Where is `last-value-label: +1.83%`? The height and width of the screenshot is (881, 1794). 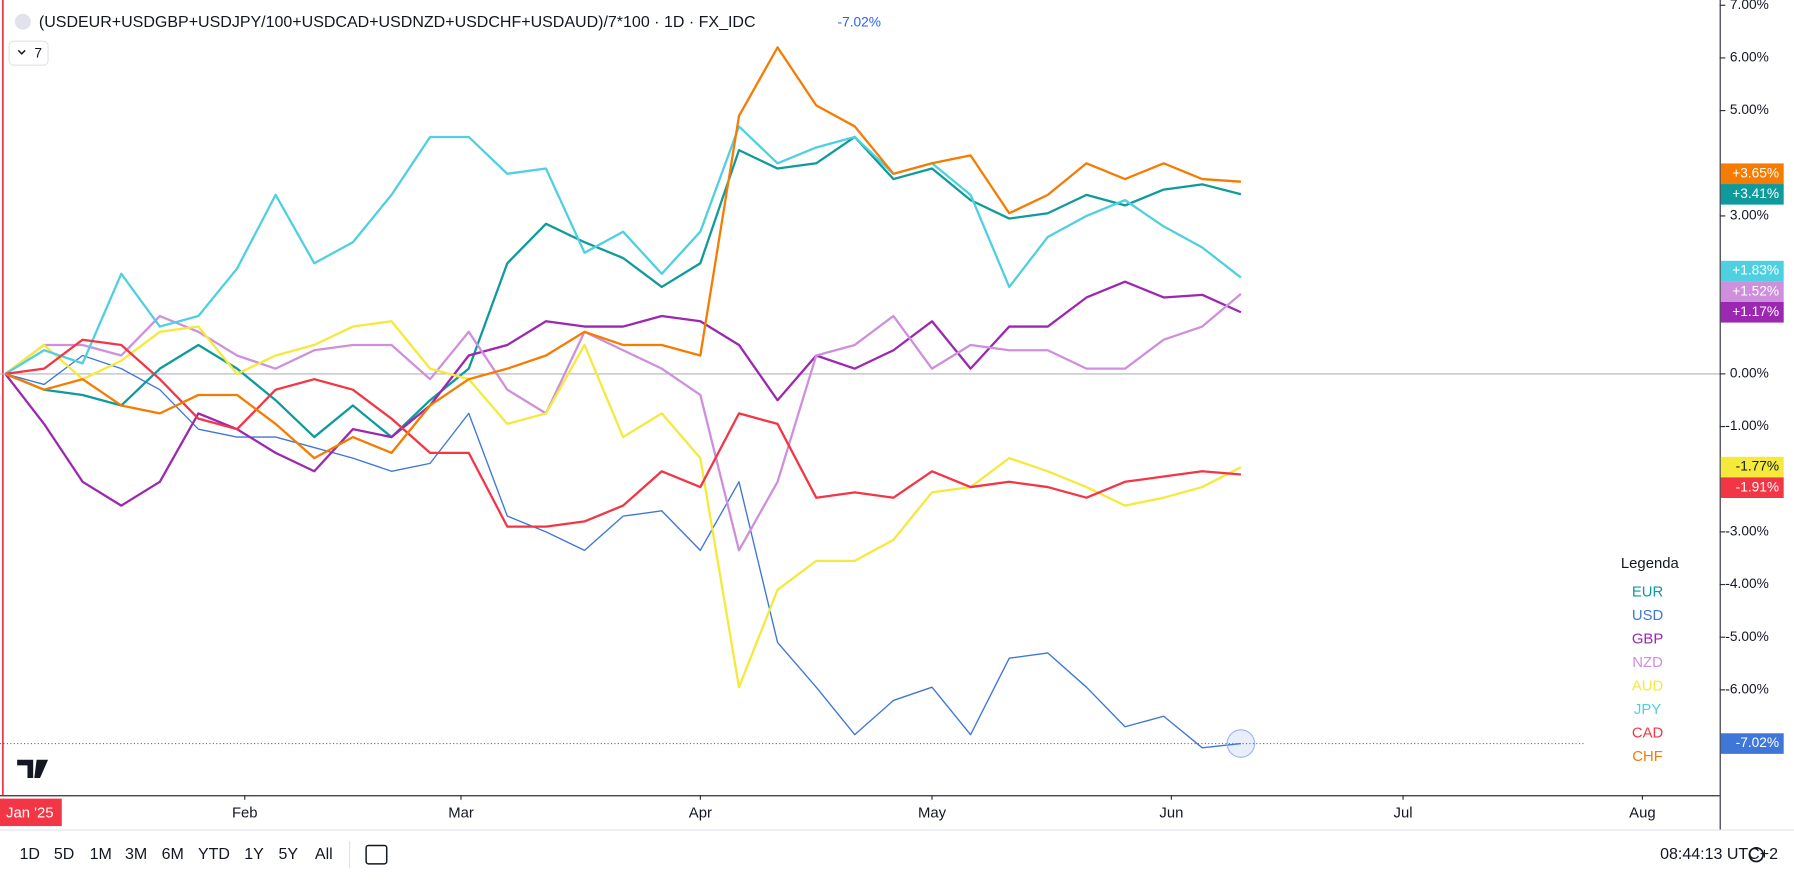 last-value-label: +1.83% is located at coordinates (1755, 270).